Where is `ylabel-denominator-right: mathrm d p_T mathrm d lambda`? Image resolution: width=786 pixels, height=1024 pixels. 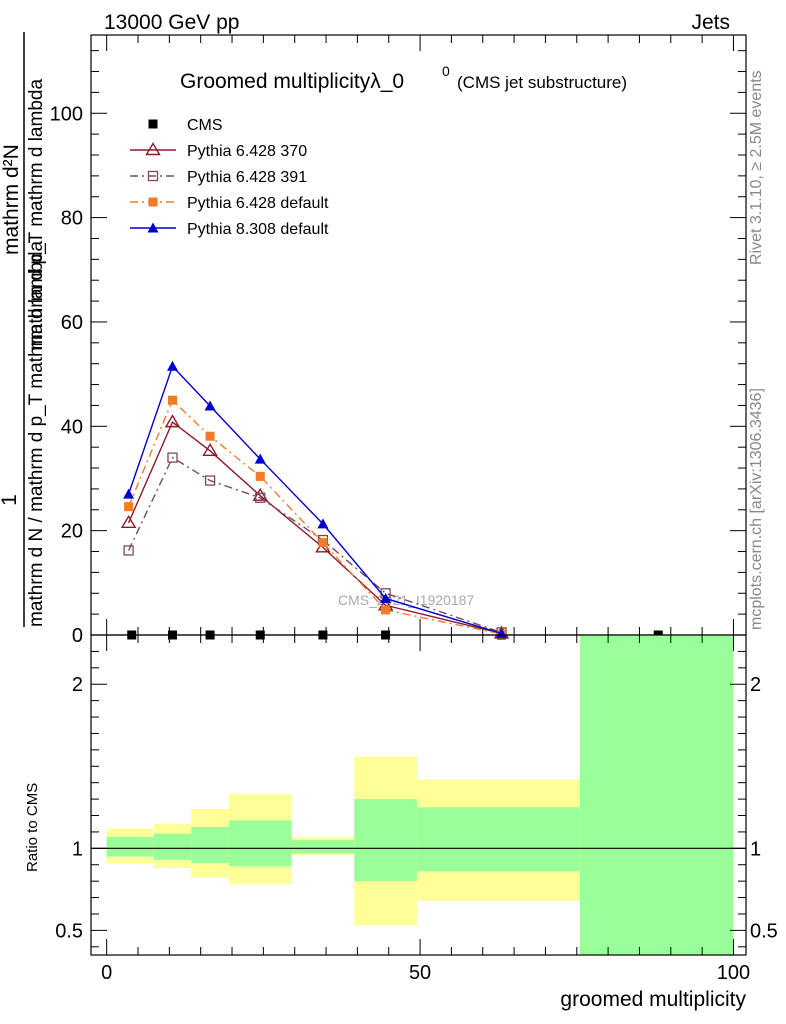
ylabel-denominator-right: mathrm d p_T mathrm d lambda is located at coordinates (36, 214).